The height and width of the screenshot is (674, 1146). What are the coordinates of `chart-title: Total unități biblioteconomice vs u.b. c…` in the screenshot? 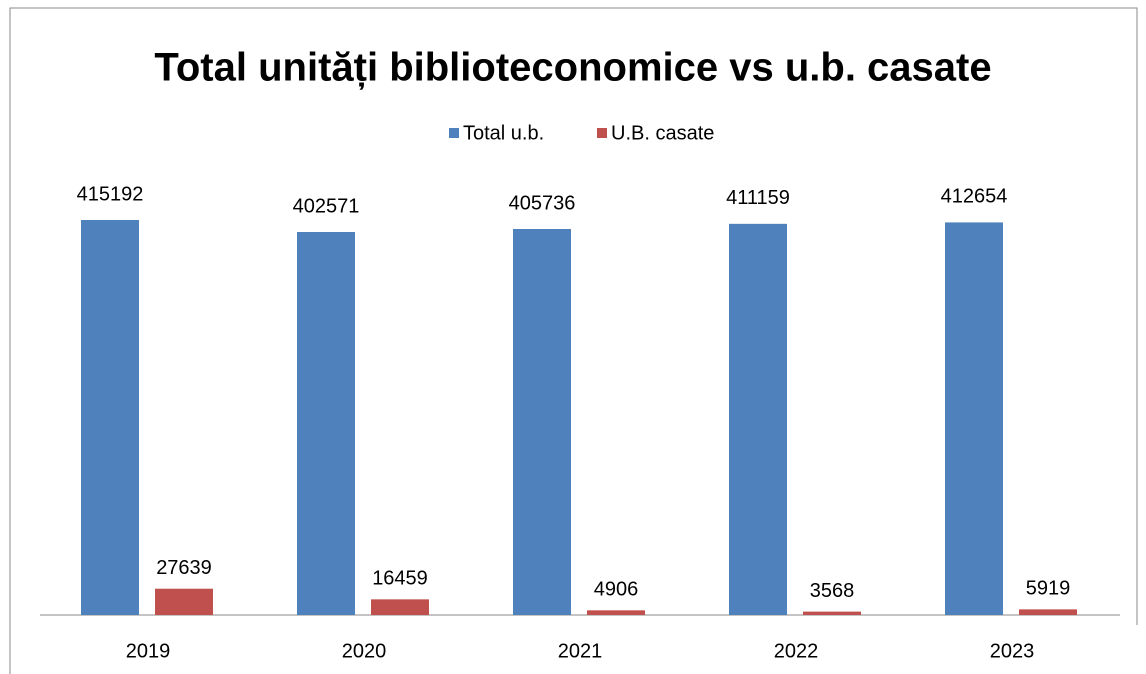 It's located at (572, 68).